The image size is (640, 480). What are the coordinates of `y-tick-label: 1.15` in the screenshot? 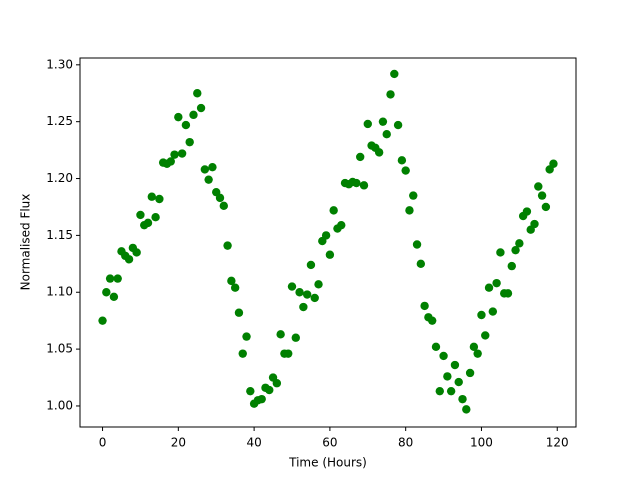 It's located at (59, 235).